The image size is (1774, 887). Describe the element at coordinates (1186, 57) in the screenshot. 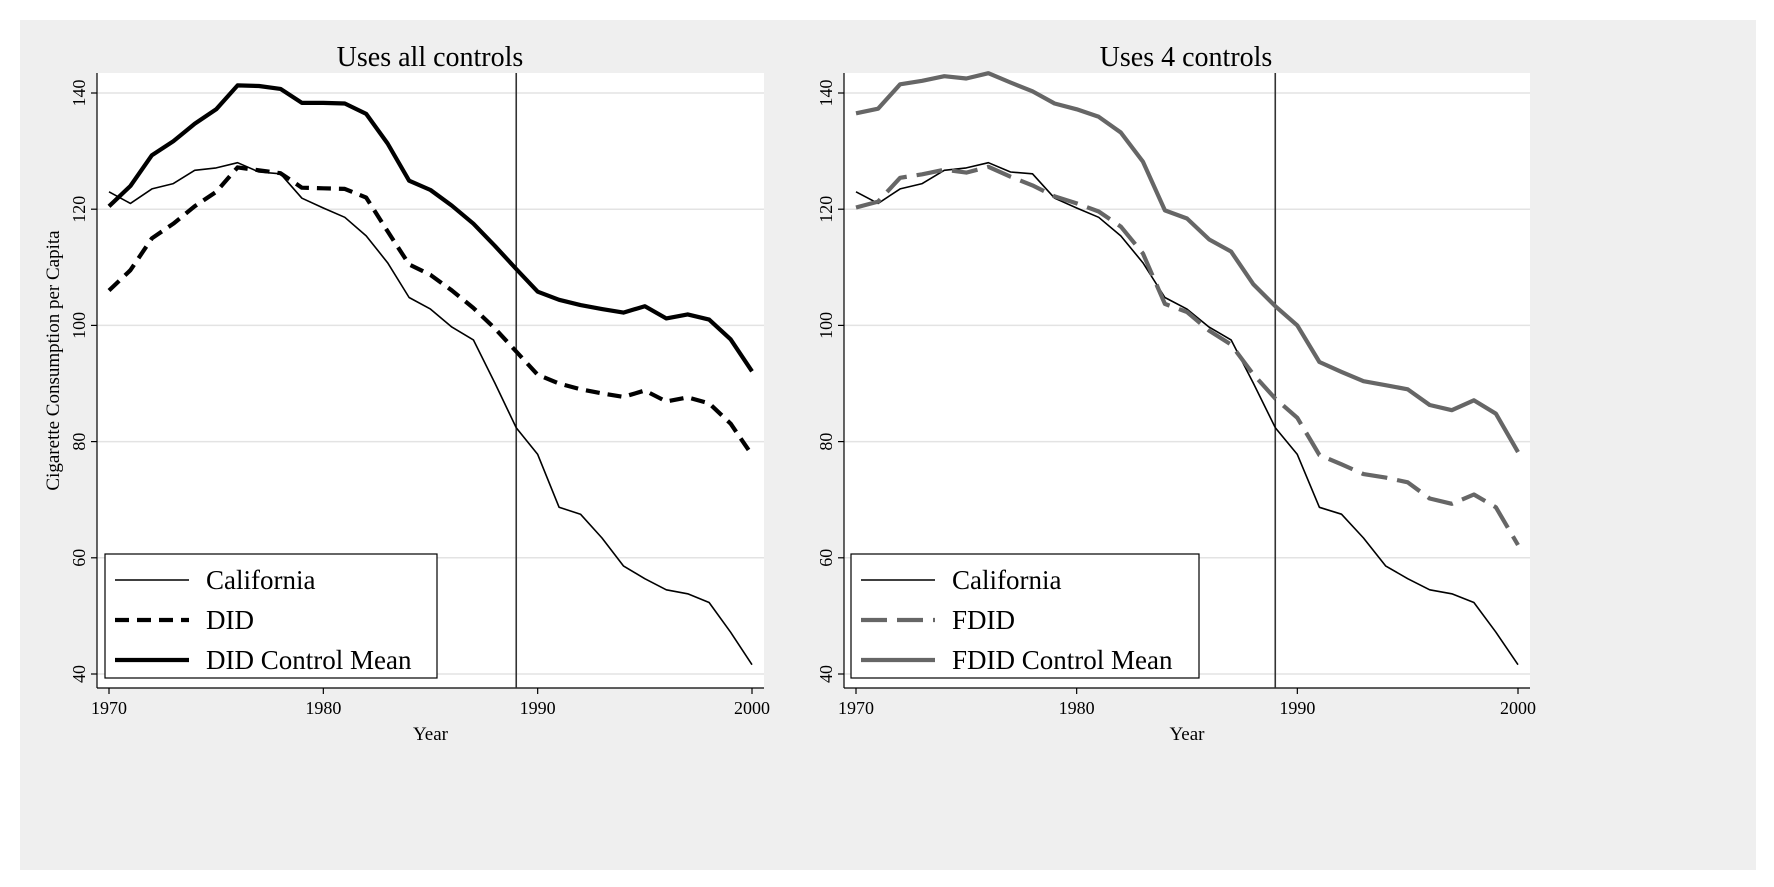

I see `panel-title: Uses 4 controls` at that location.